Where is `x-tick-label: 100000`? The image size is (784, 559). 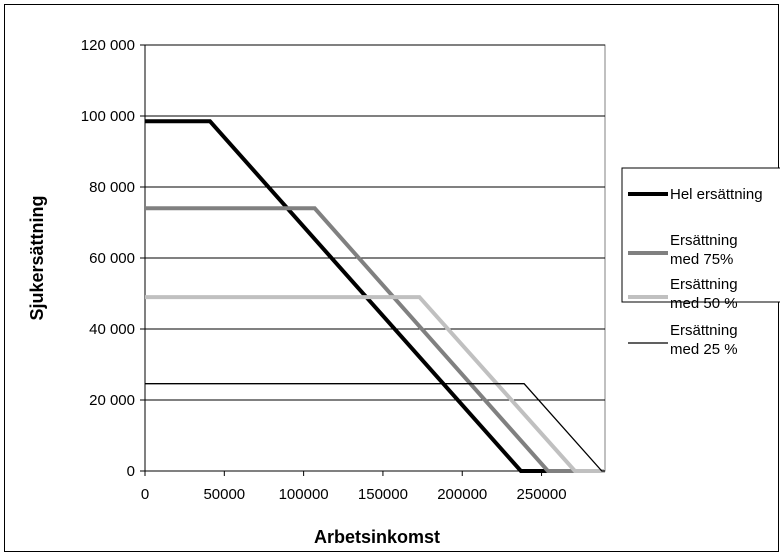 x-tick-label: 100000 is located at coordinates (304, 494).